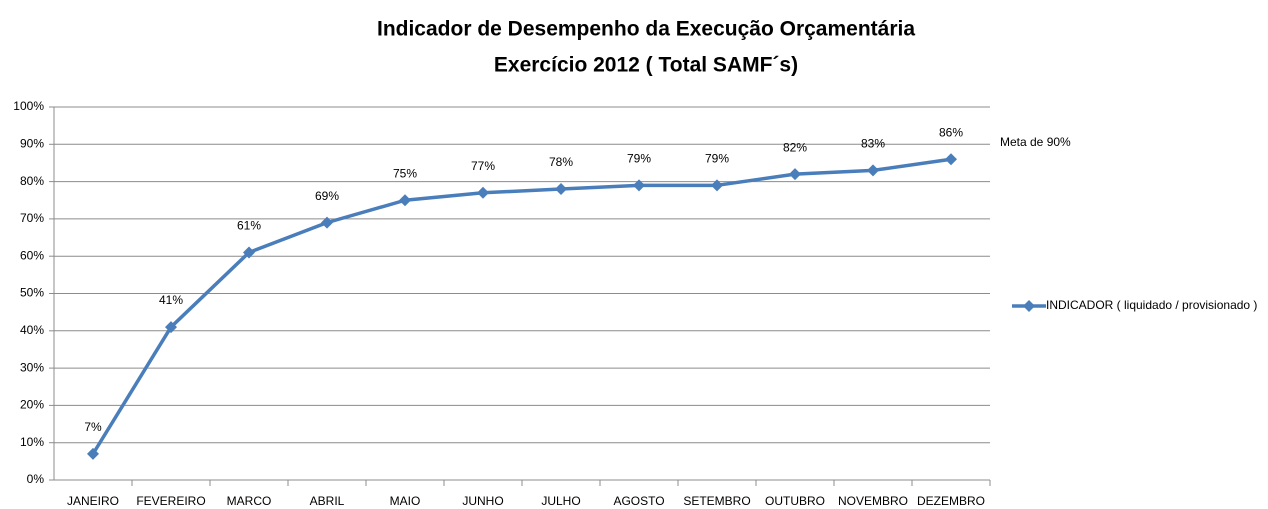 The image size is (1268, 509). What do you see at coordinates (32, 255) in the screenshot?
I see `y-tick-label: 60%` at bounding box center [32, 255].